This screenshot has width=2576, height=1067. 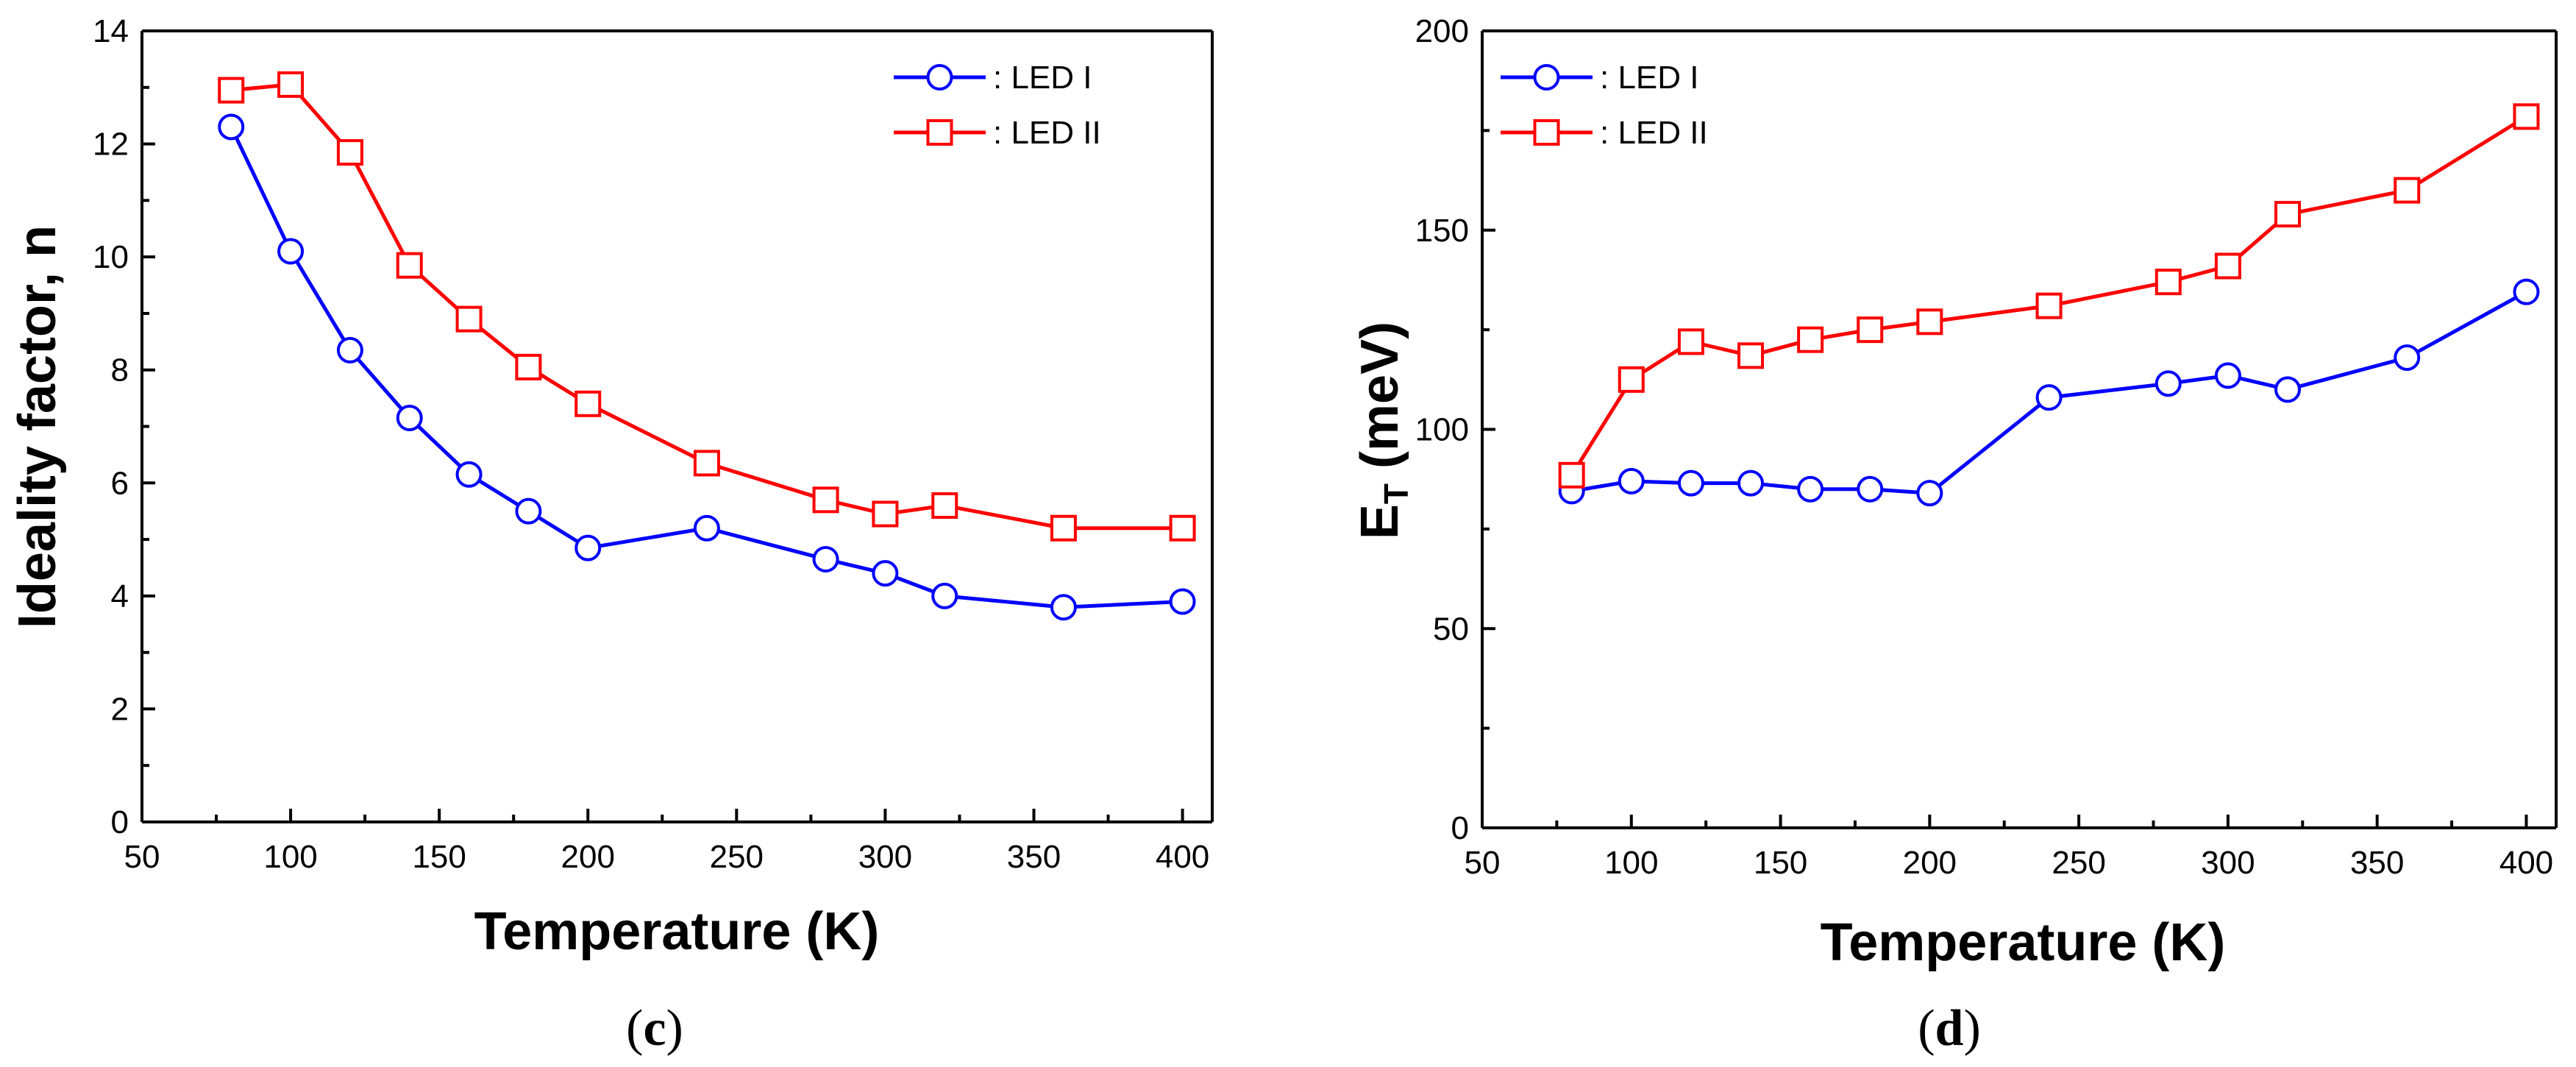 I want to click on y-tick-label: 12, so click(x=111, y=145).